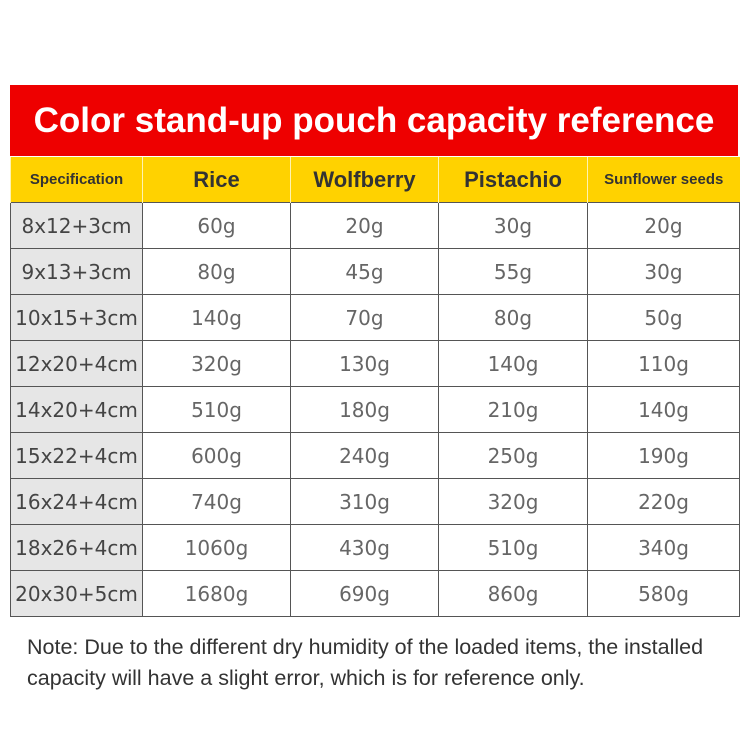 This screenshot has width=750, height=750. Describe the element at coordinates (663, 180) in the screenshot. I see `column-header: Sunflower seeds` at that location.